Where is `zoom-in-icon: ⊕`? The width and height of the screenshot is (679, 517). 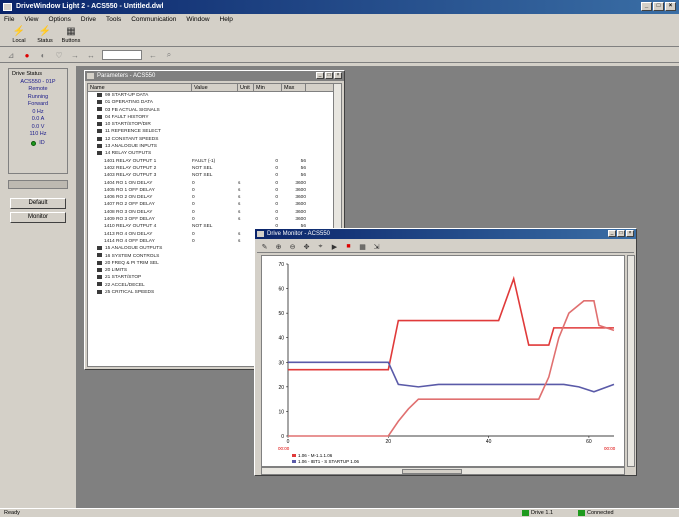
zoom-in-icon: ⊕ is located at coordinates (278, 247).